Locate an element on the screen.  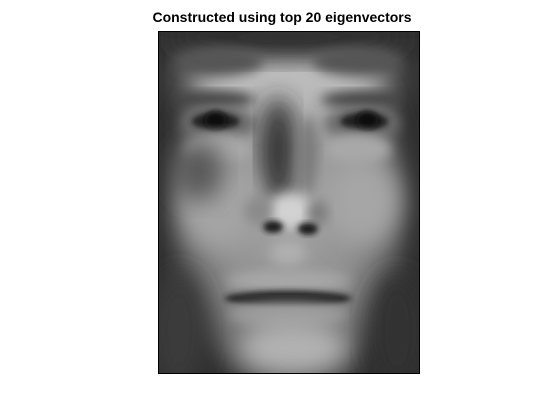
chin is located at coordinates (293, 347).